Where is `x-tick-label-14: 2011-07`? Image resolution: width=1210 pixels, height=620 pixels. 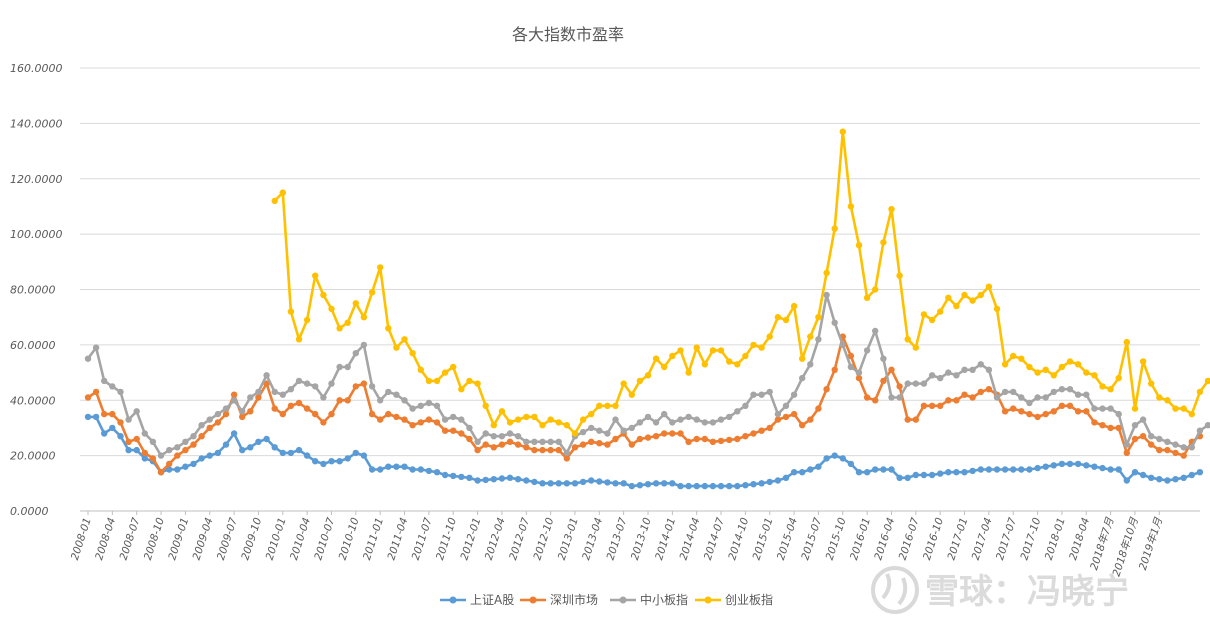 x-tick-label-14: 2011-07 is located at coordinates (422, 539).